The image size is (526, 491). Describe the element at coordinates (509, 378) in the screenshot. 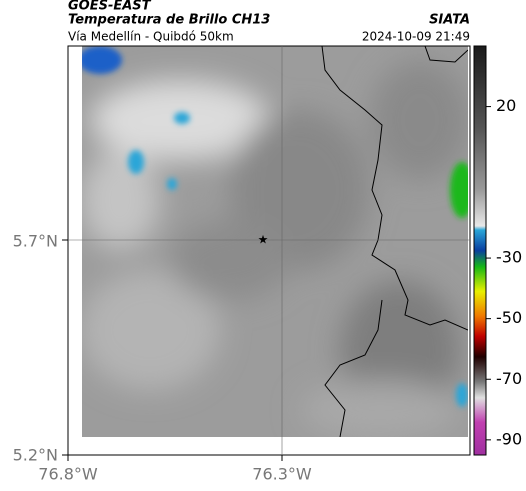

I see `colorbar-tick-label: -70` at that location.